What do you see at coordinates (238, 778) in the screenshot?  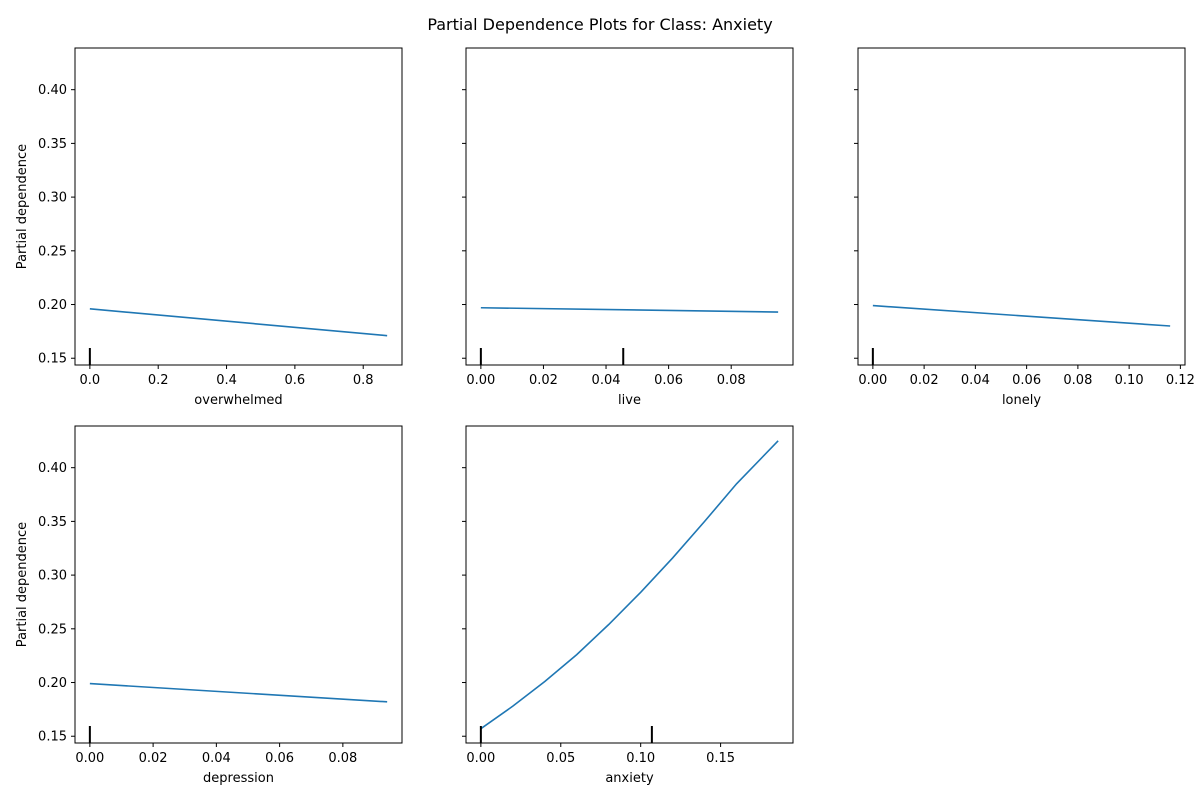 I see `x-axis-label: depression` at bounding box center [238, 778].